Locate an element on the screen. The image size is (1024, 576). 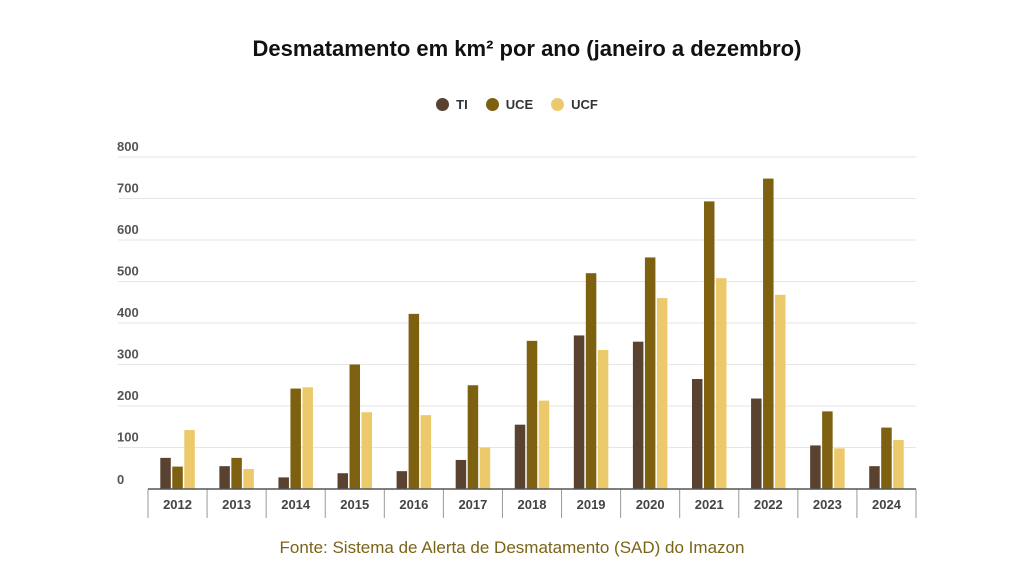
y-tick-label: 500 is located at coordinates (128, 271).